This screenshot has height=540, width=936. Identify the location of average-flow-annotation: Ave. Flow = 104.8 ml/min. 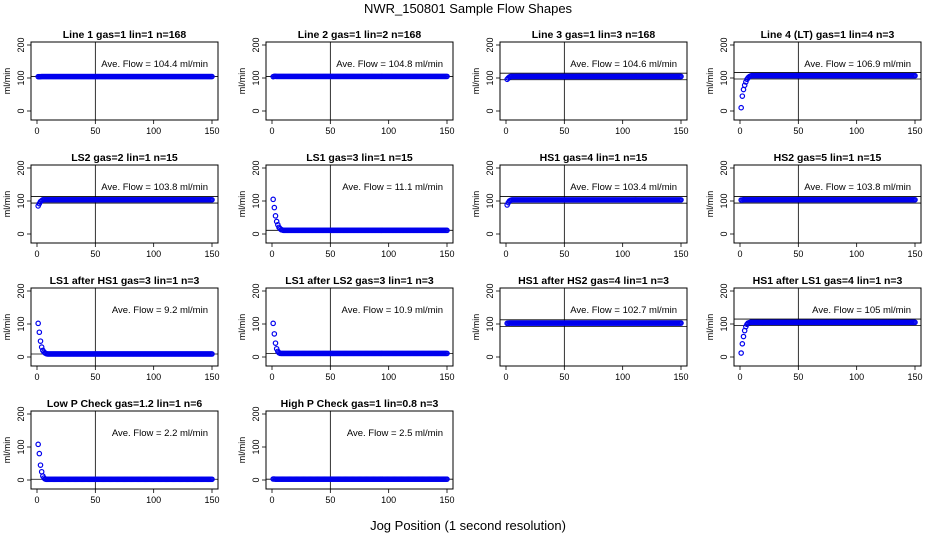
(389, 64).